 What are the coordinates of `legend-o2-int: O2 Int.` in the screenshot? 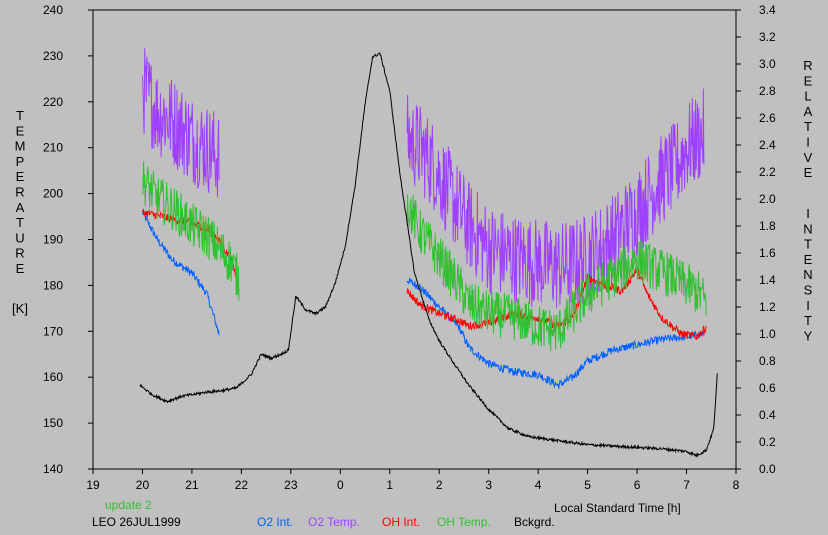 It's located at (275, 522).